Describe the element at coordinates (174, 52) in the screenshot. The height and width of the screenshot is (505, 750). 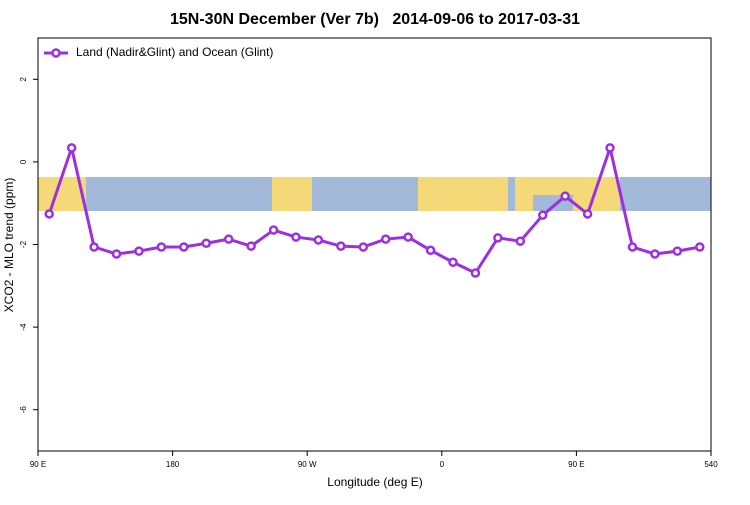
I see `legend-label: Land (Nadir&Glint) and Ocean (Glint)` at that location.